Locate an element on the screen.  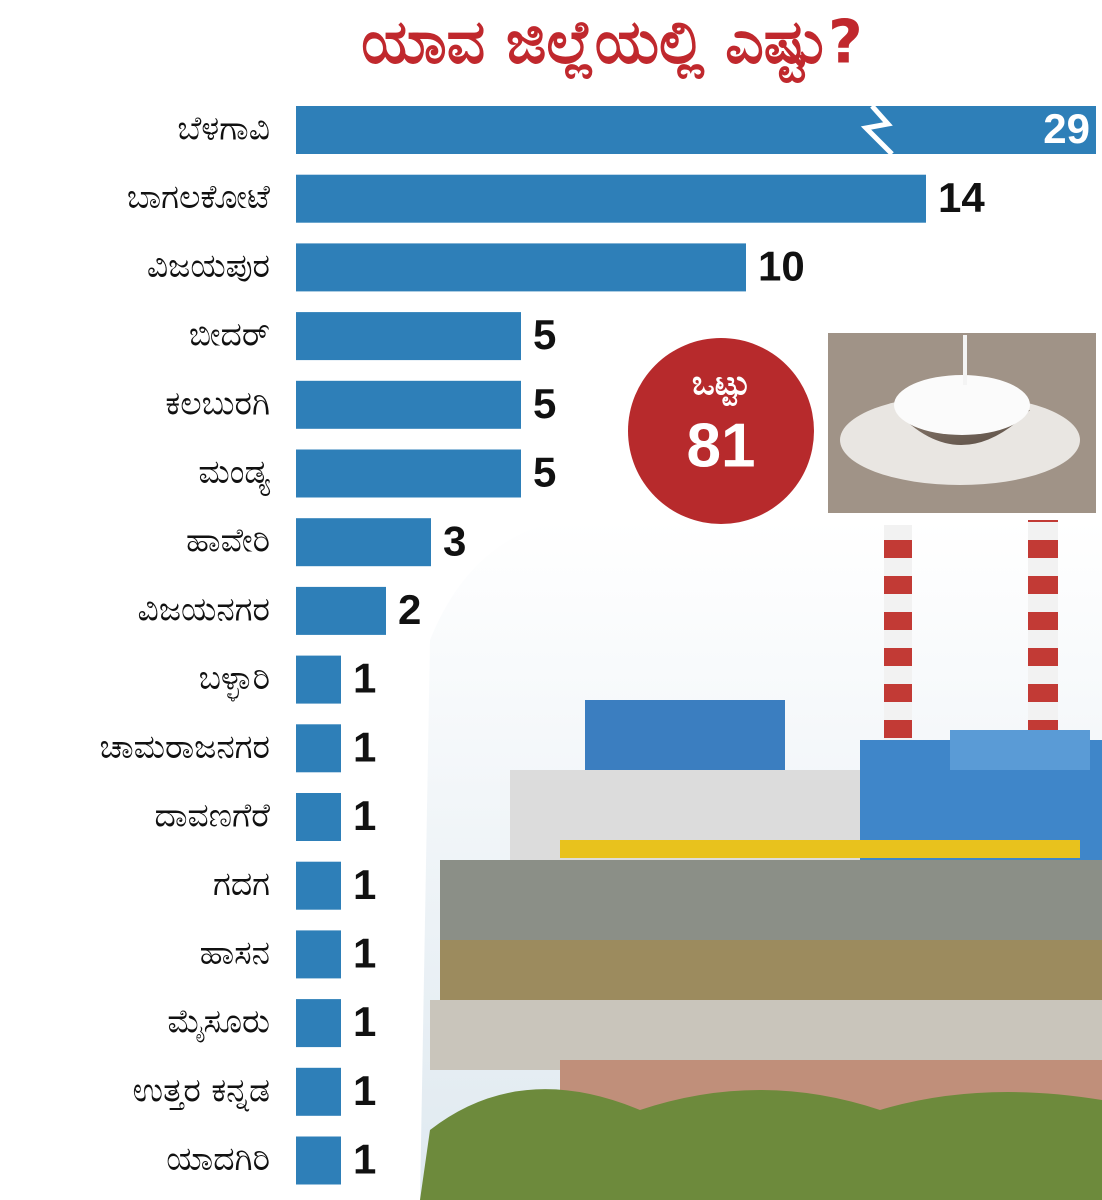
value-label: 2 is located at coordinates (409, 609).